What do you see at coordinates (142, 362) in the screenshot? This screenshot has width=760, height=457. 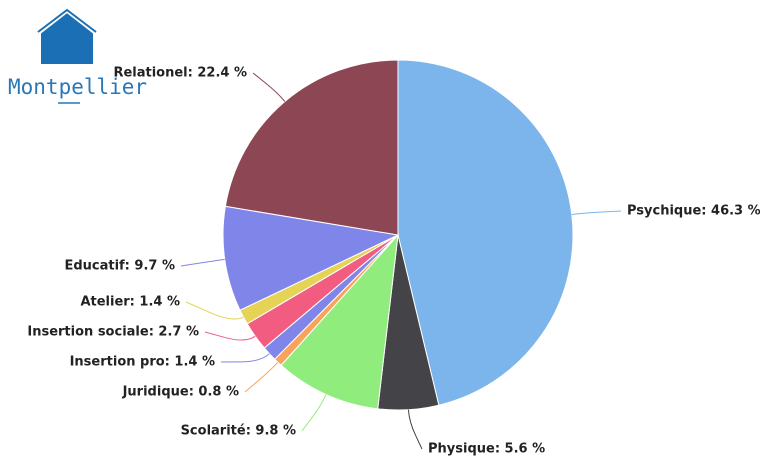 I see `data-label: Insertion pro: 1.4 %` at bounding box center [142, 362].